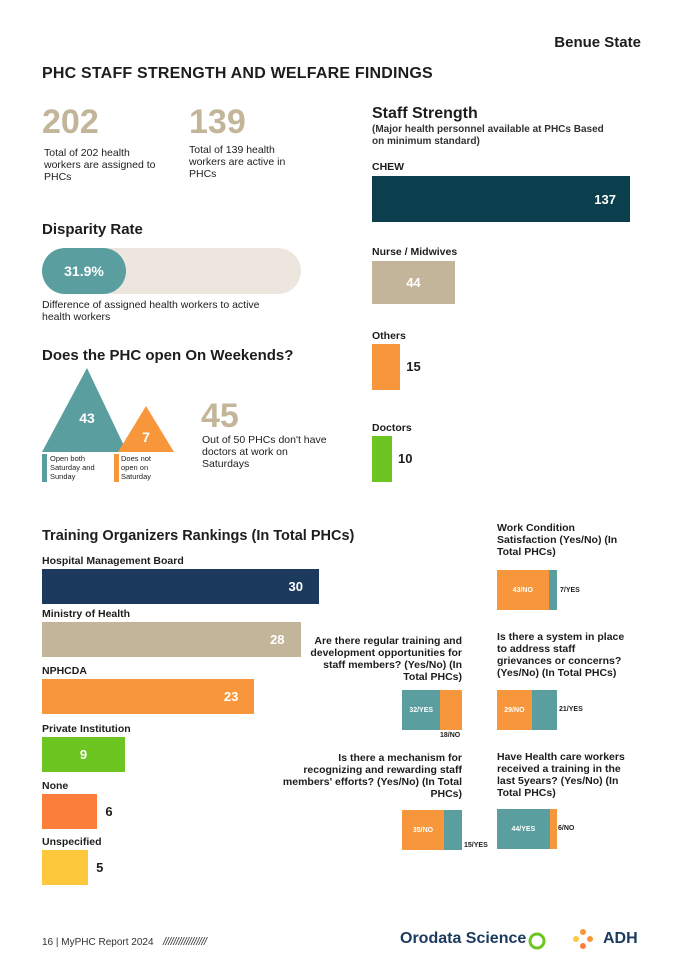  I want to click on training-value-5: 5, so click(100, 867).